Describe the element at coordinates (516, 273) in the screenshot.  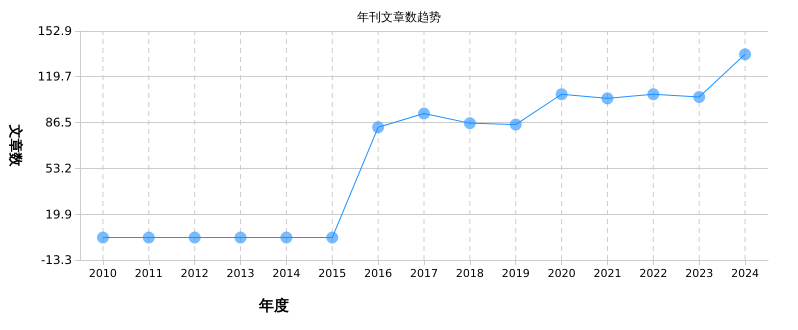
I see `x-tick-label: 2019` at that location.